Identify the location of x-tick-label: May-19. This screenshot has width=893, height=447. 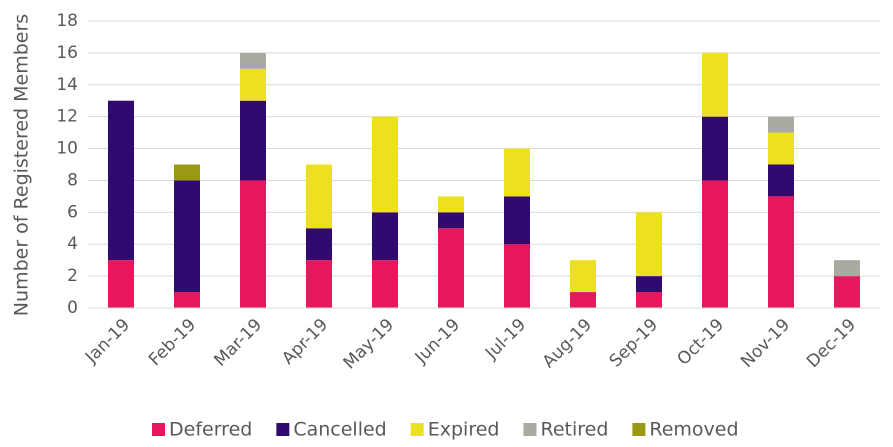
(369, 344).